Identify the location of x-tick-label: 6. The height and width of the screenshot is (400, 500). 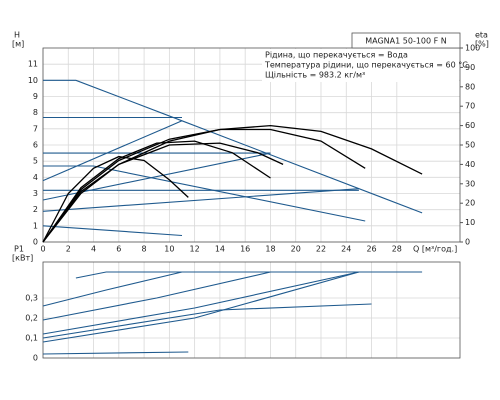
(118, 249).